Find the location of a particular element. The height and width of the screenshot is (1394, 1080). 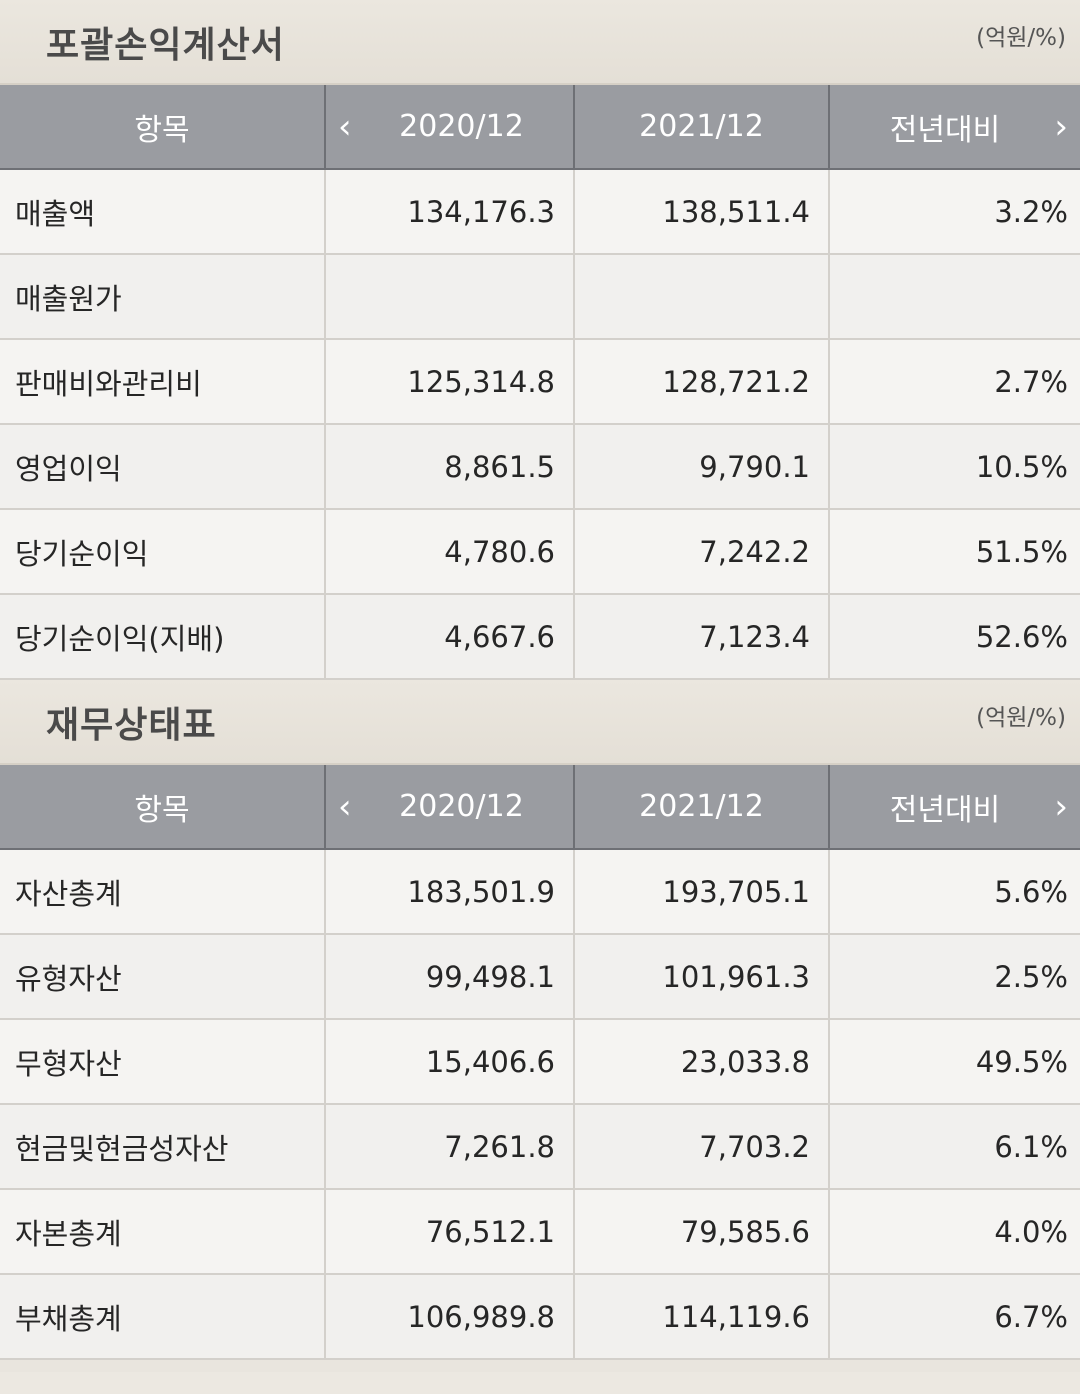

table-row: 당기순이익(지배) 4,667.6 7,123.4 52.6% is located at coordinates (540, 637).